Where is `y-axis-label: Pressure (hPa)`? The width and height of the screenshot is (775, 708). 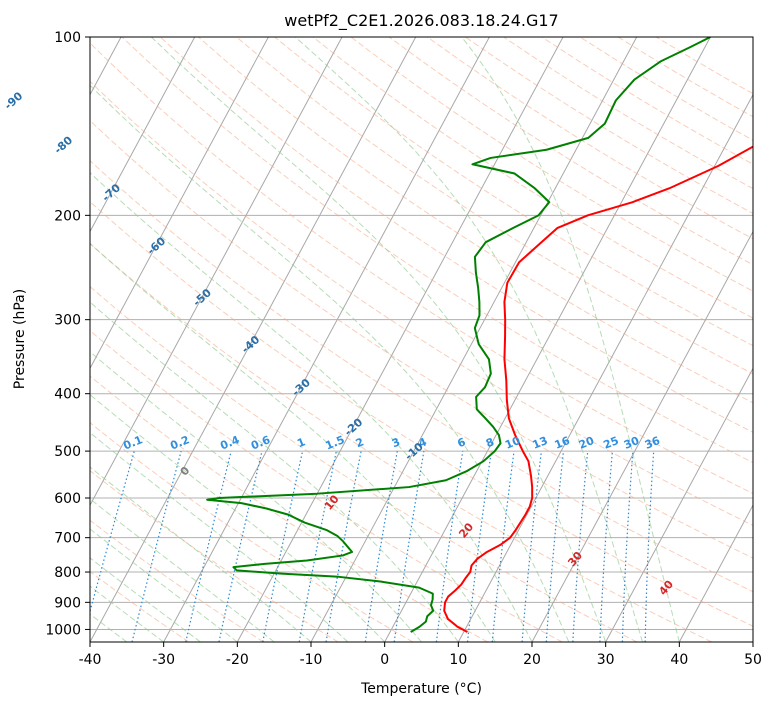 y-axis-label: Pressure (hPa) is located at coordinates (20, 339).